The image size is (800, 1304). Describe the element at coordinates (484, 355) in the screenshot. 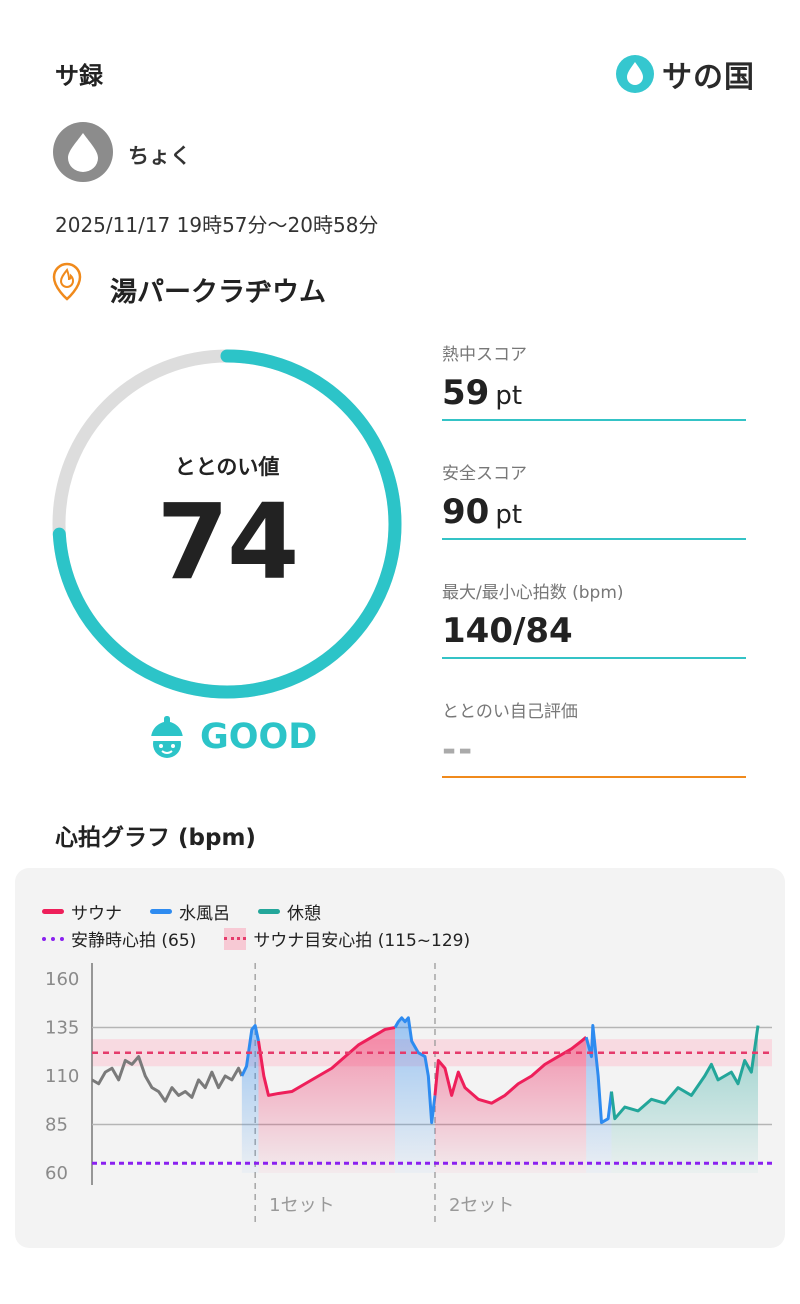

I see `stat-label: 熱中スコア` at that location.